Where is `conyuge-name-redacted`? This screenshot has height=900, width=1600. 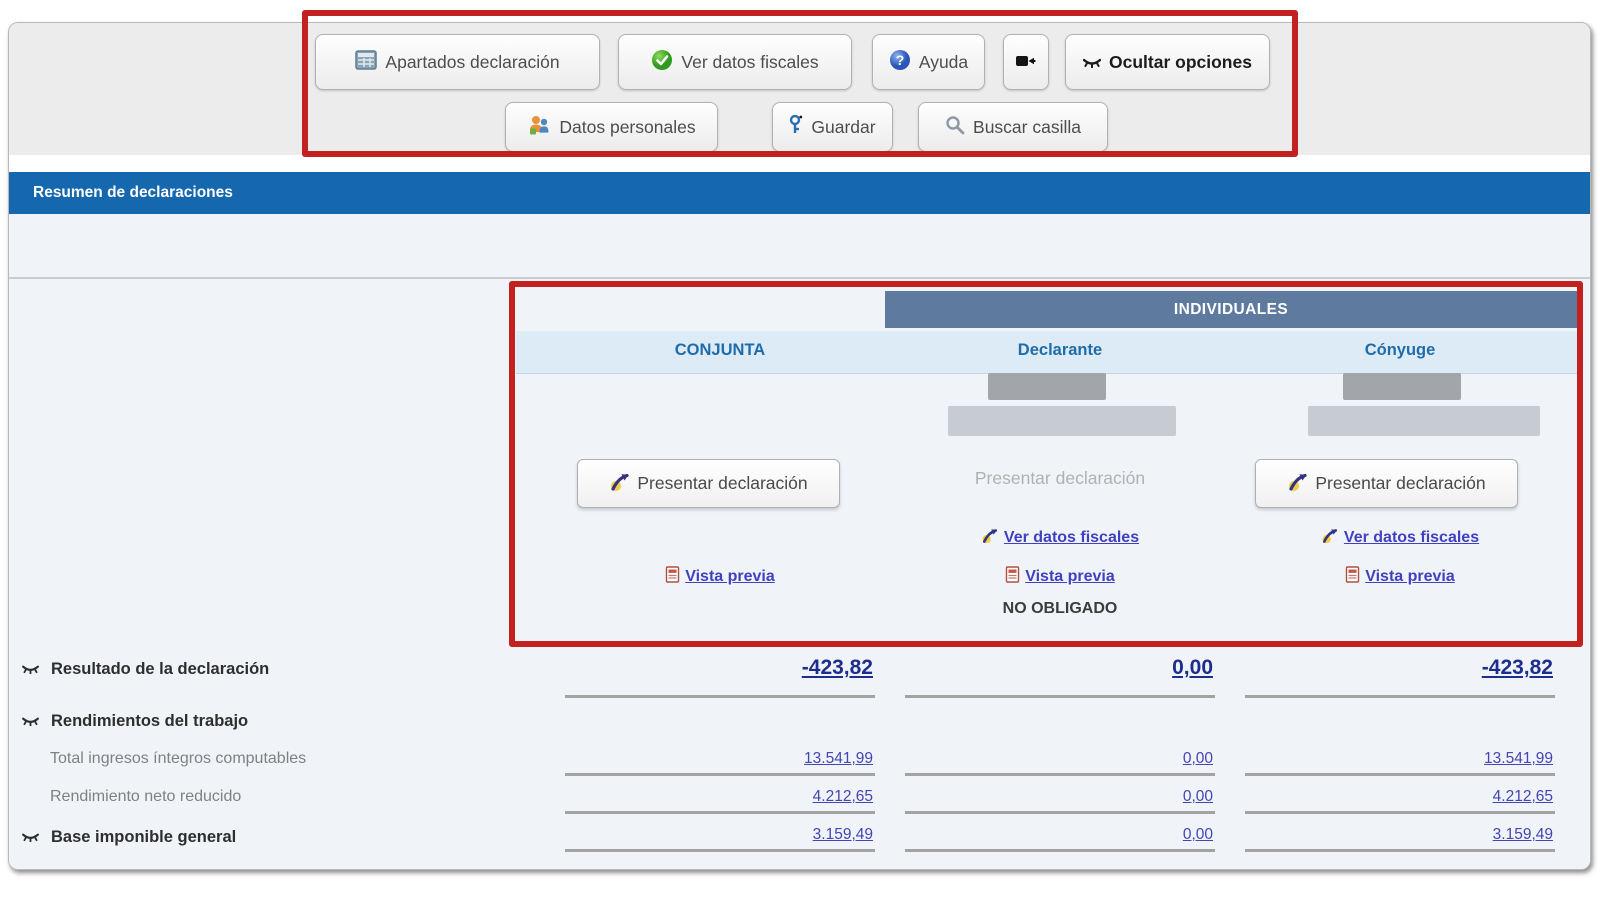
conyuge-name-redacted is located at coordinates (1424, 421).